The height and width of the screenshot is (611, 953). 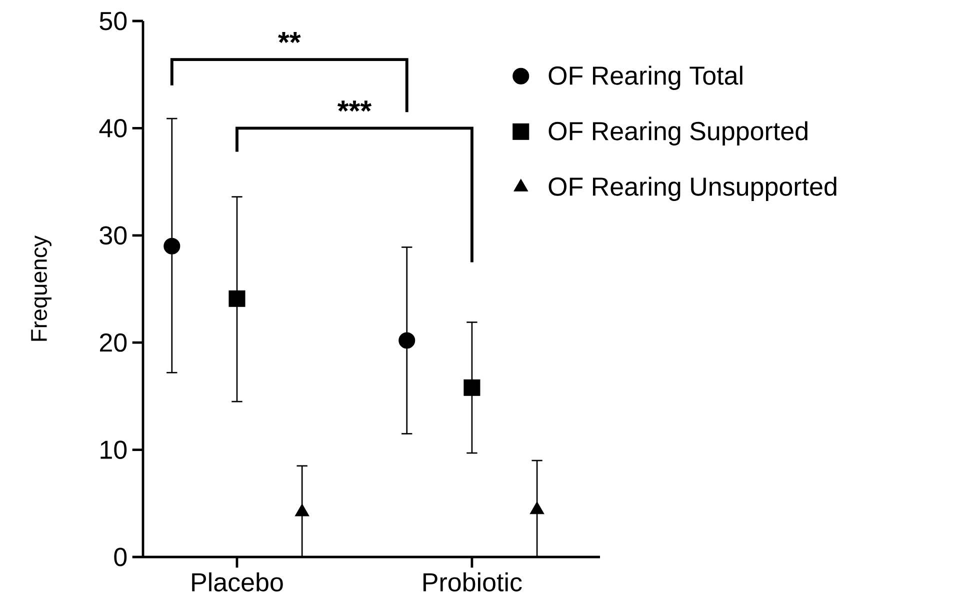 I want to click on legend-label: OF Rearing Supported, so click(x=678, y=133).